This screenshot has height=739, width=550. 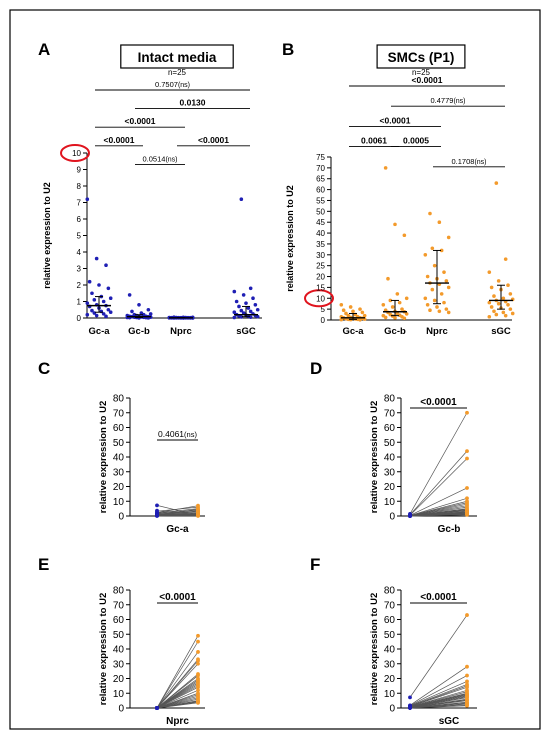 I want to click on y-tick-label: 60, so click(x=320, y=190).